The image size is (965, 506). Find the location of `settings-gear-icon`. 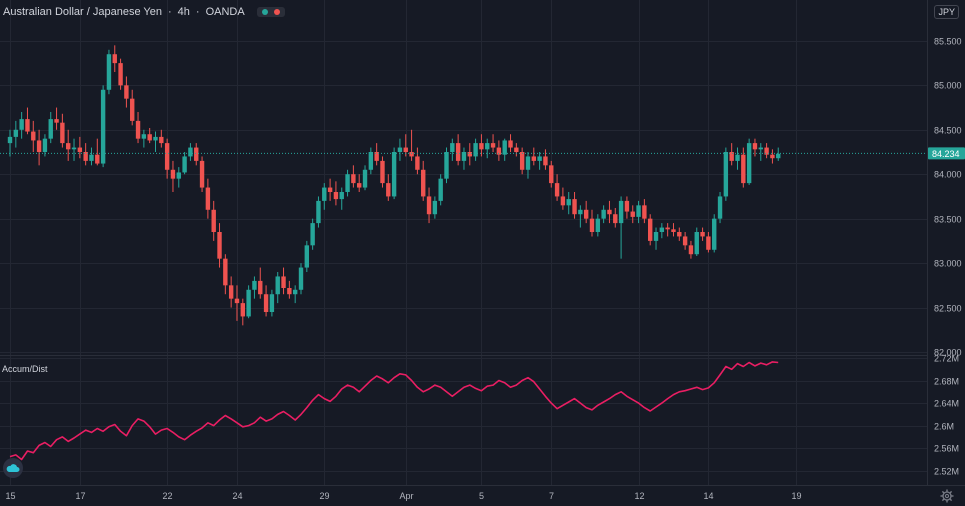

settings-gear-icon is located at coordinates (947, 496).